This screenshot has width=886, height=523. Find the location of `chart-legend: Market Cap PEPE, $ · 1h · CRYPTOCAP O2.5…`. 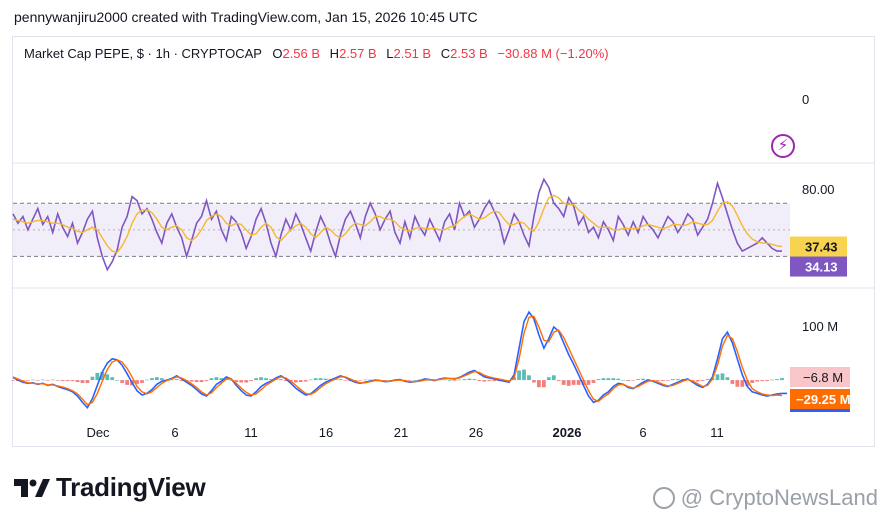

chart-legend: Market Cap PEPE, $ · 1h · CRYPTOCAP O2.5… is located at coordinates (316, 53).